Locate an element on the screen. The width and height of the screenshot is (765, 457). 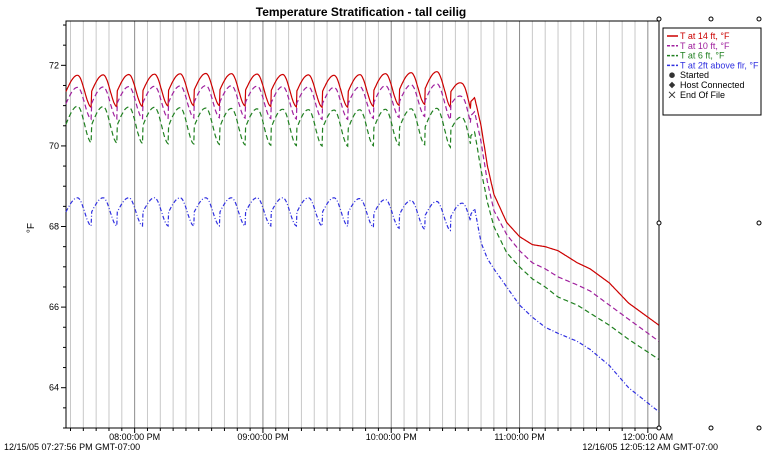
y-tick-label: 64 is located at coordinates (54, 388).